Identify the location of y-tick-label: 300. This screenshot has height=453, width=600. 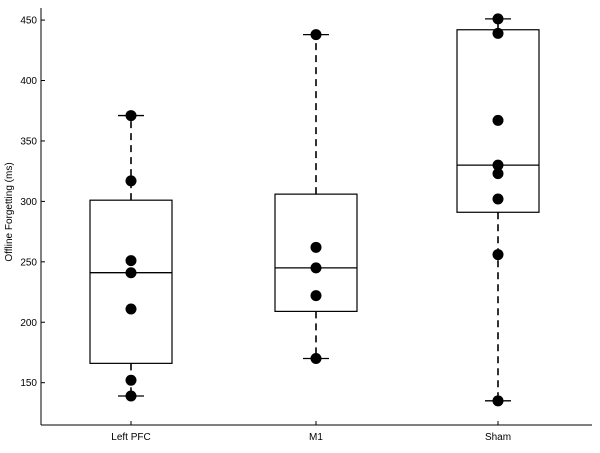
(28, 202).